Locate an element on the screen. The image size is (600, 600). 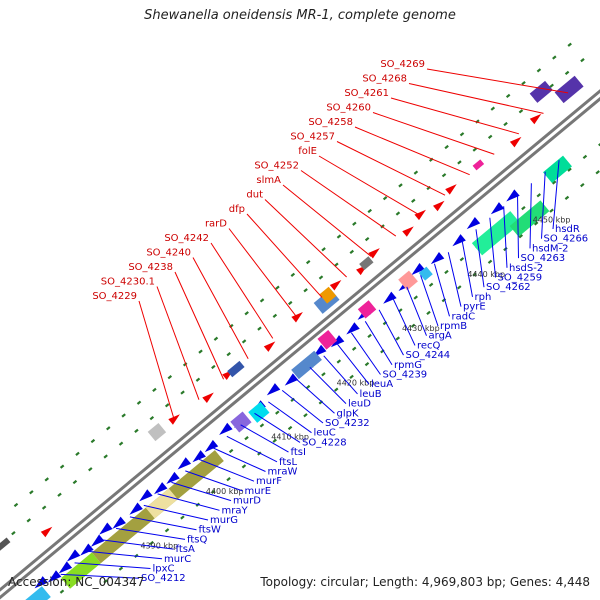
gene-label-reverse: hsdM-2 is located at coordinates (550, 248).